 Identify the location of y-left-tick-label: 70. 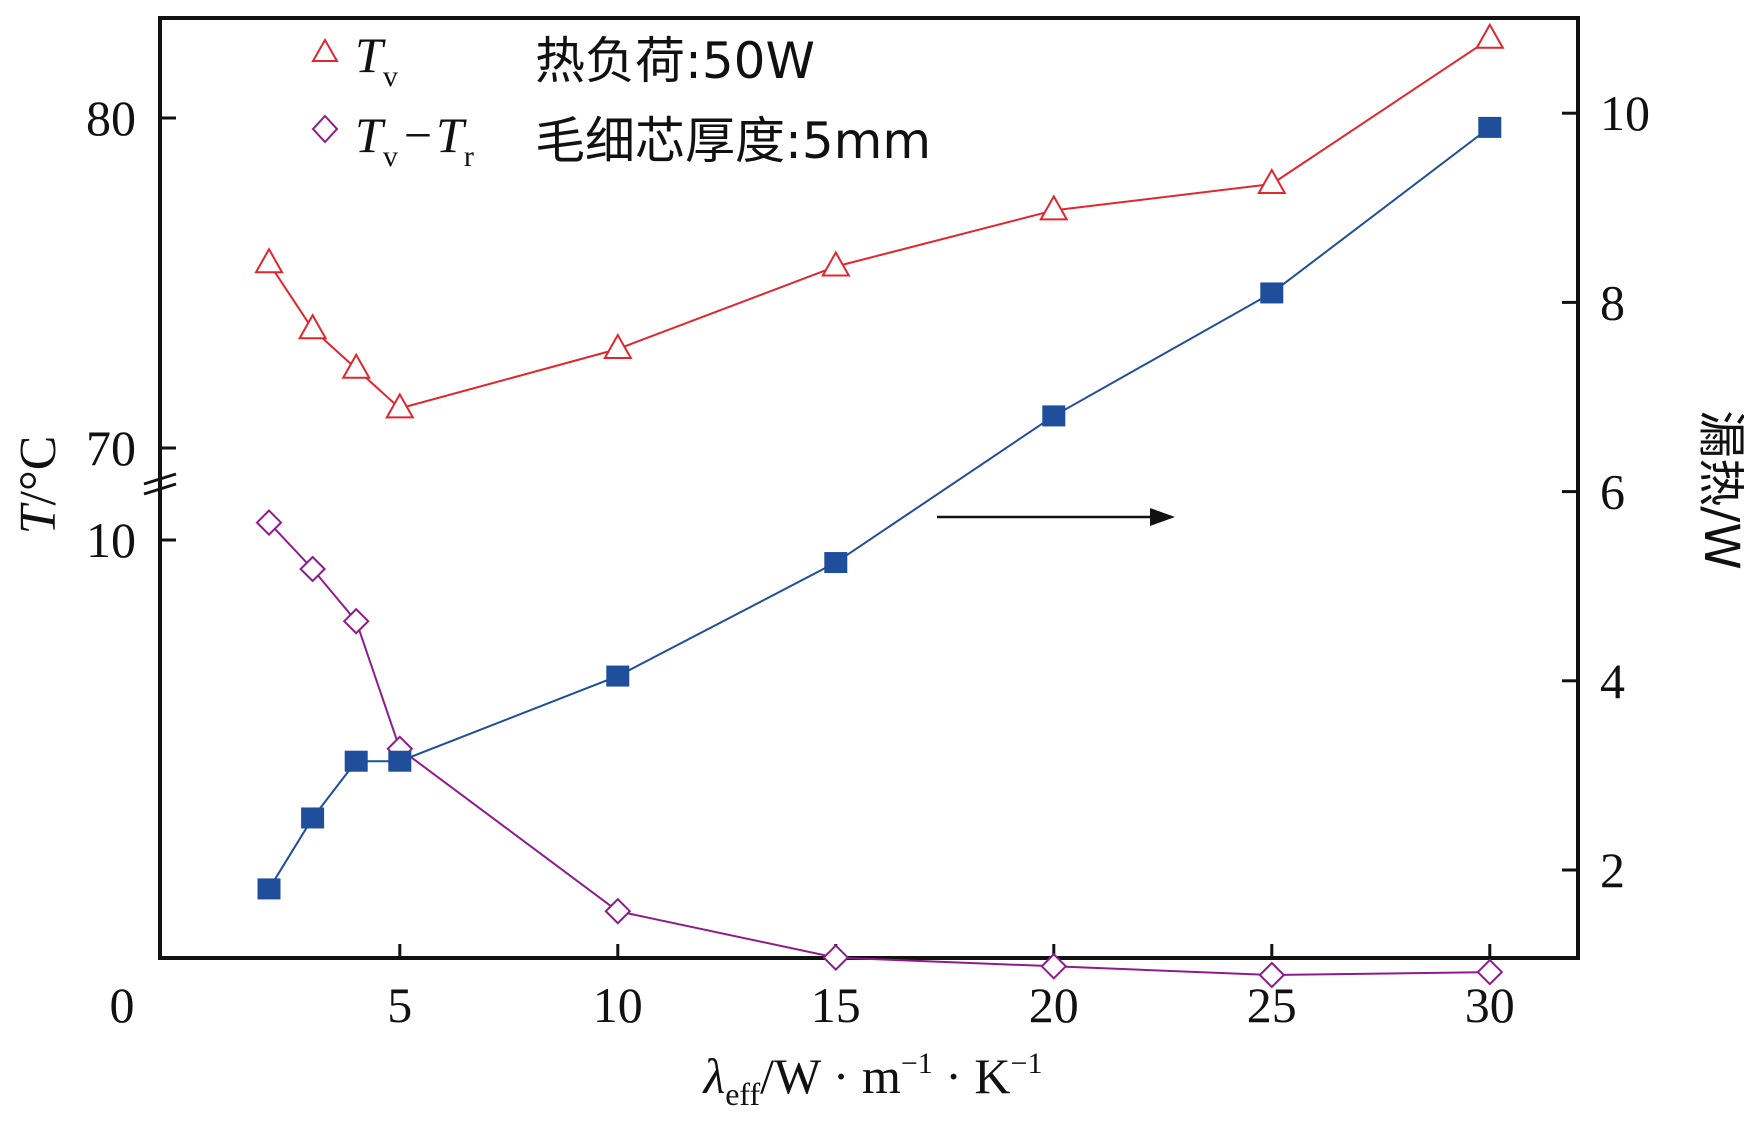
(111, 448).